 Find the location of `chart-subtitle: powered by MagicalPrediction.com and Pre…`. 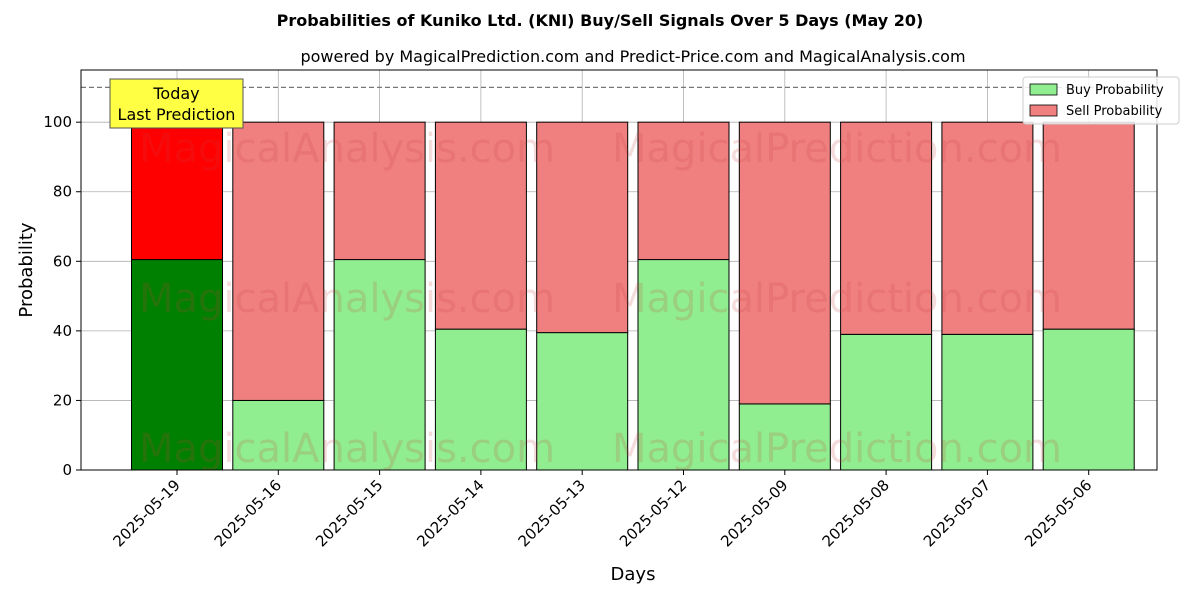

chart-subtitle: powered by MagicalPrediction.com and Pre… is located at coordinates (632, 56).